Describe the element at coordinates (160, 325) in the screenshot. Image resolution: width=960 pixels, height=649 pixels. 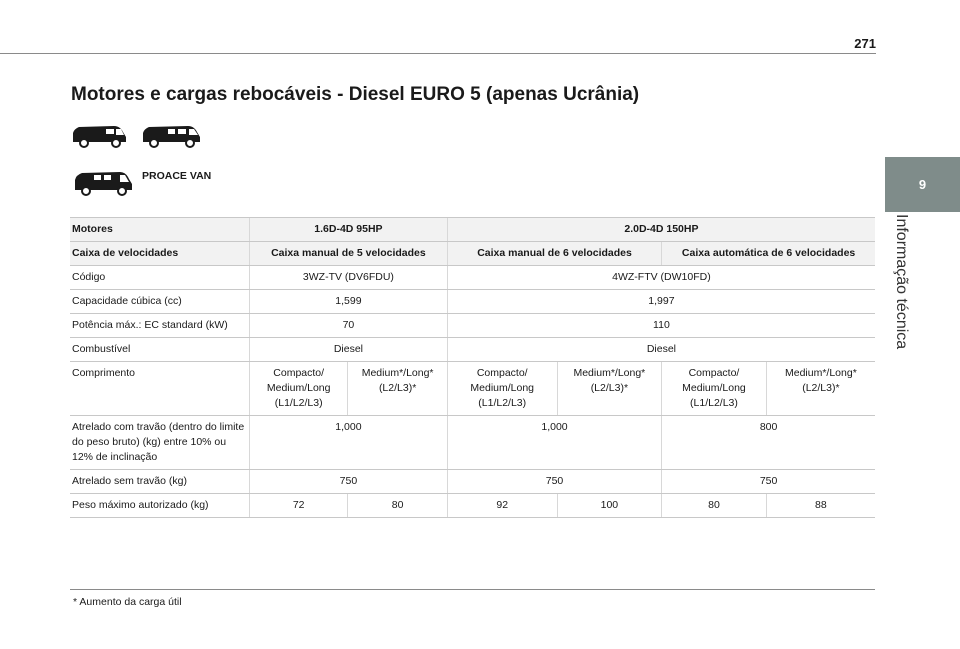
I see `row-label: Potência máx.: EC standard (kW)` at that location.